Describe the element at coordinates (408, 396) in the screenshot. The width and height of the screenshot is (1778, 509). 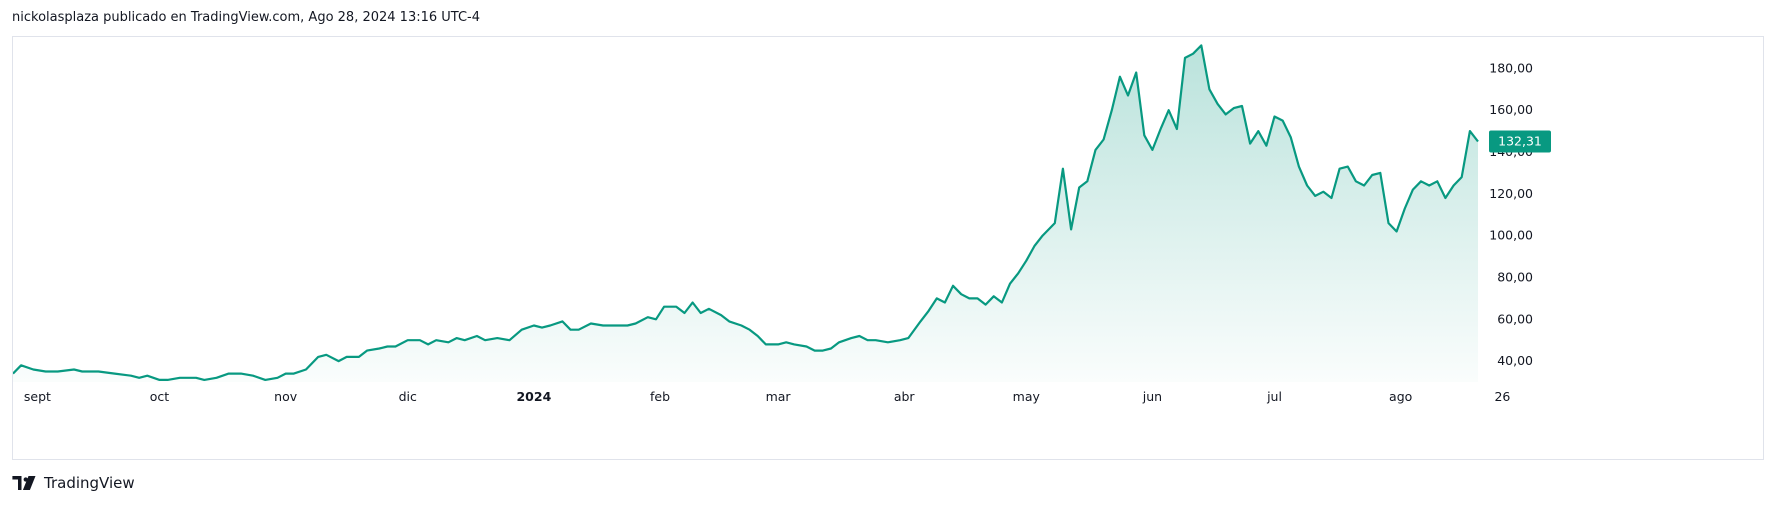
I see `x-tick-label: dic` at that location.